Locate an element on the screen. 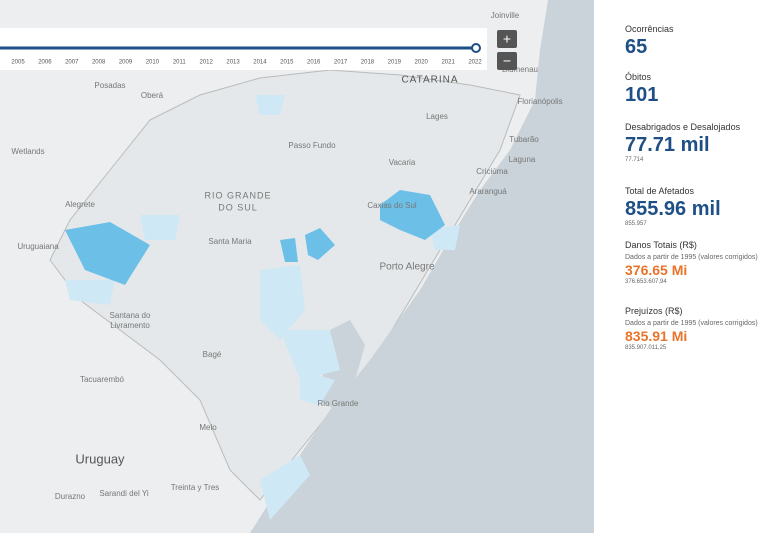  stat-value: 376.65 Mi is located at coordinates (656, 270).